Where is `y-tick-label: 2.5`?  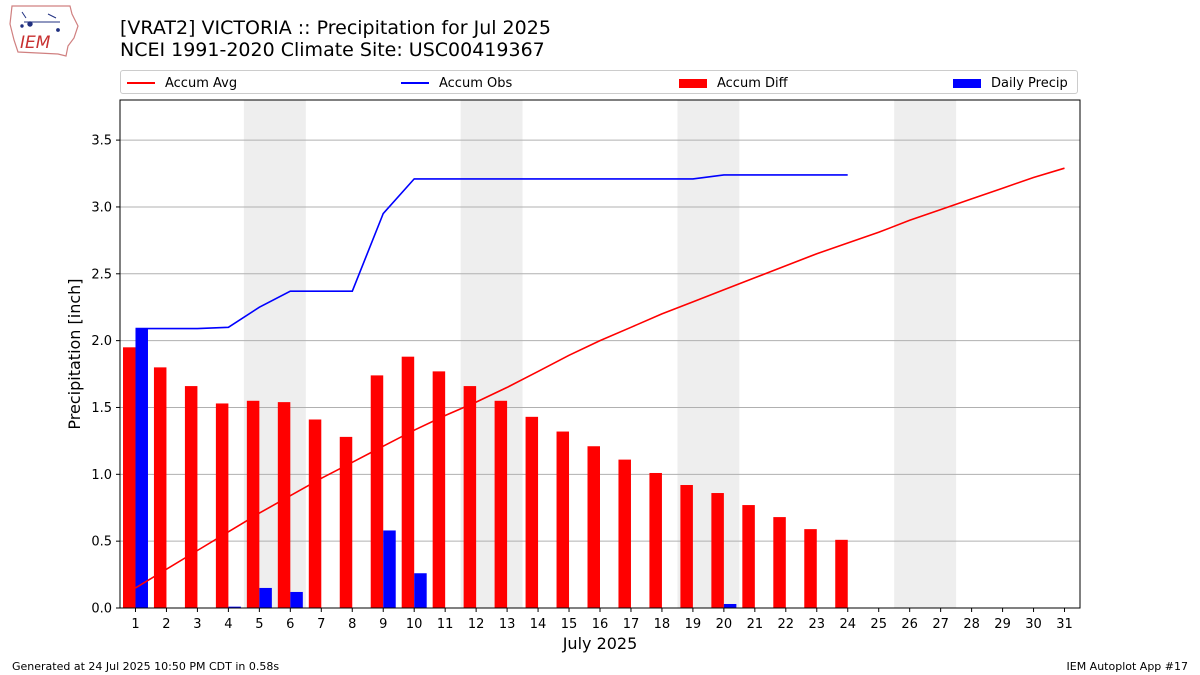 y-tick-label: 2.5 is located at coordinates (101, 274).